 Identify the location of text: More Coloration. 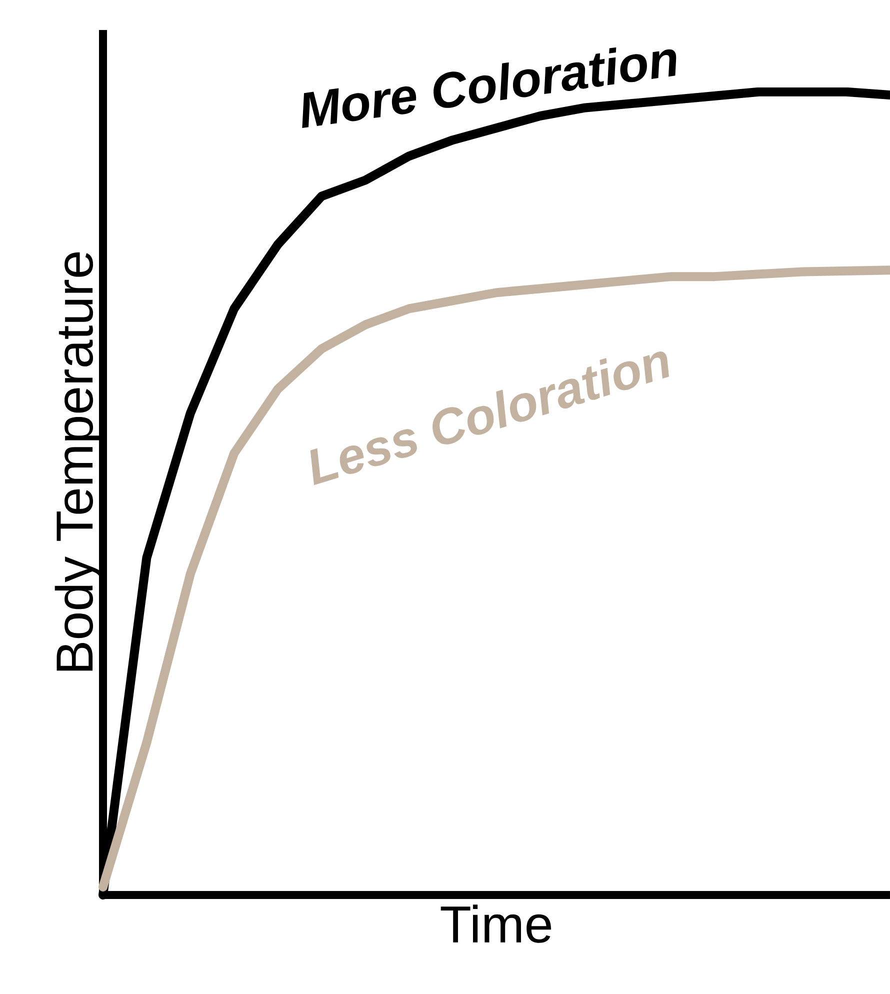
(489, 87).